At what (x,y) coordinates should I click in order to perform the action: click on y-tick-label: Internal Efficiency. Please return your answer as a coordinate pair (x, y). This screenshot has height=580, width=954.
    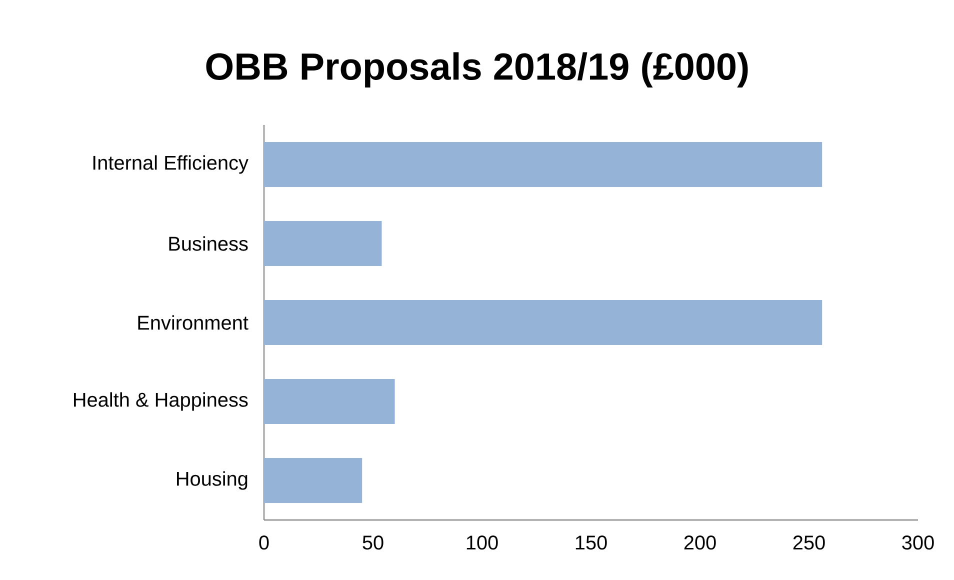
    Looking at the image, I should click on (170, 164).